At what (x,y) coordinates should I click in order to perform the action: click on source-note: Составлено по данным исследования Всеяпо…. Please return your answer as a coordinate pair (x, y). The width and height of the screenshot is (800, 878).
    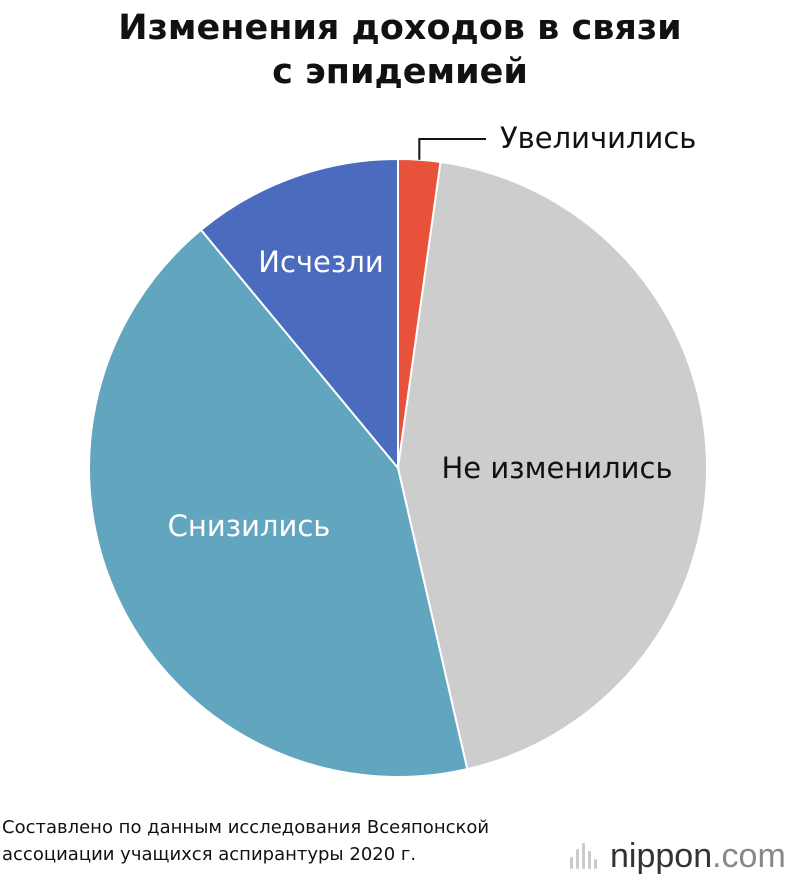
    Looking at the image, I should click on (245, 841).